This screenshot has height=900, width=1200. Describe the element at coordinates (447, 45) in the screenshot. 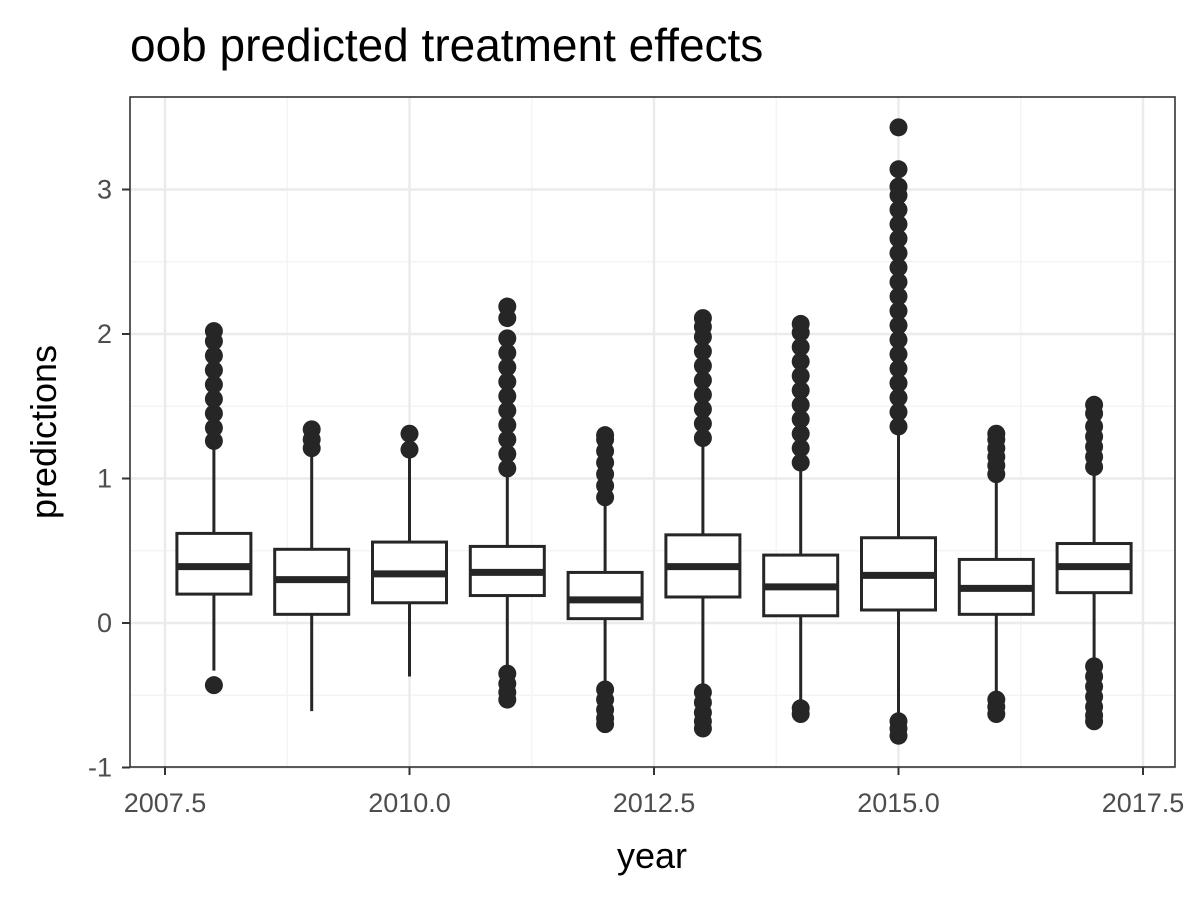

I see `chart-title: oob predicted treatment effects` at that location.